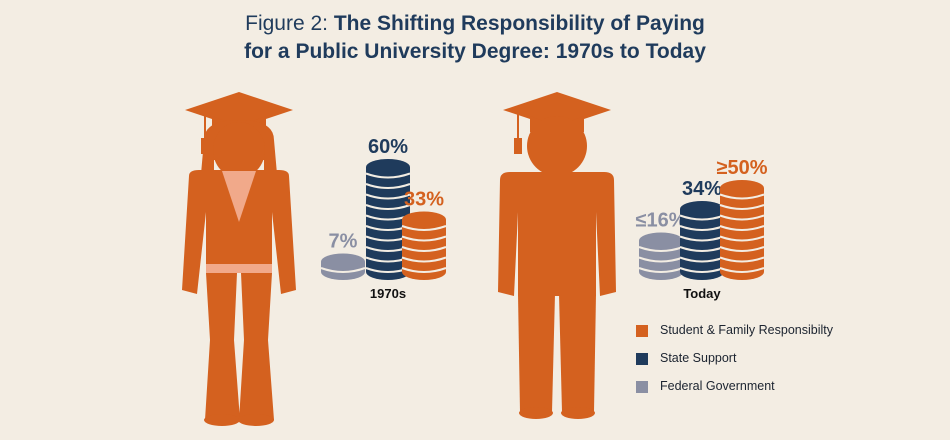 This screenshot has height=440, width=950. I want to click on coin-stack-today-0: ≤16%, so click(661, 245).